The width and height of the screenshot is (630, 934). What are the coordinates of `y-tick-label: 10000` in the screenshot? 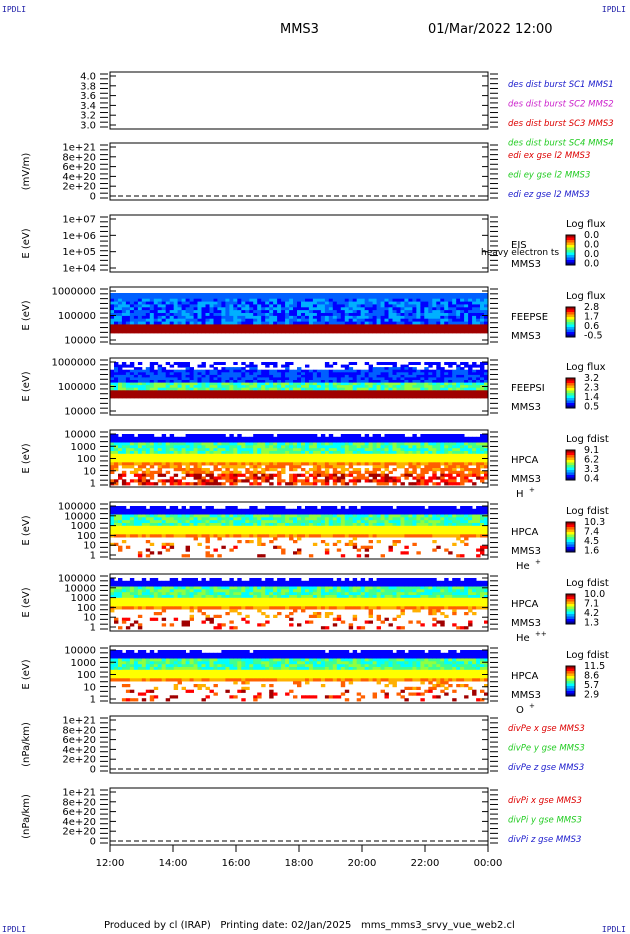 It's located at (80, 412).